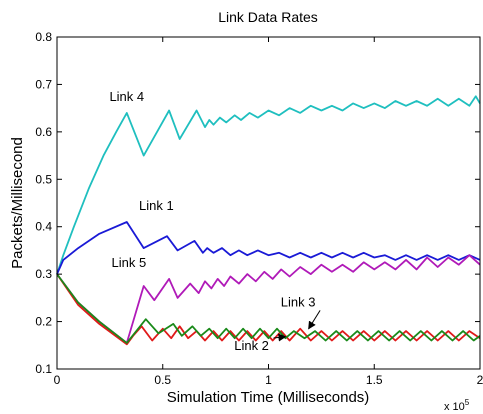 The height and width of the screenshot is (414, 483). Describe the element at coordinates (162, 380) in the screenshot. I see `x-tick-label: 0.5` at that location.